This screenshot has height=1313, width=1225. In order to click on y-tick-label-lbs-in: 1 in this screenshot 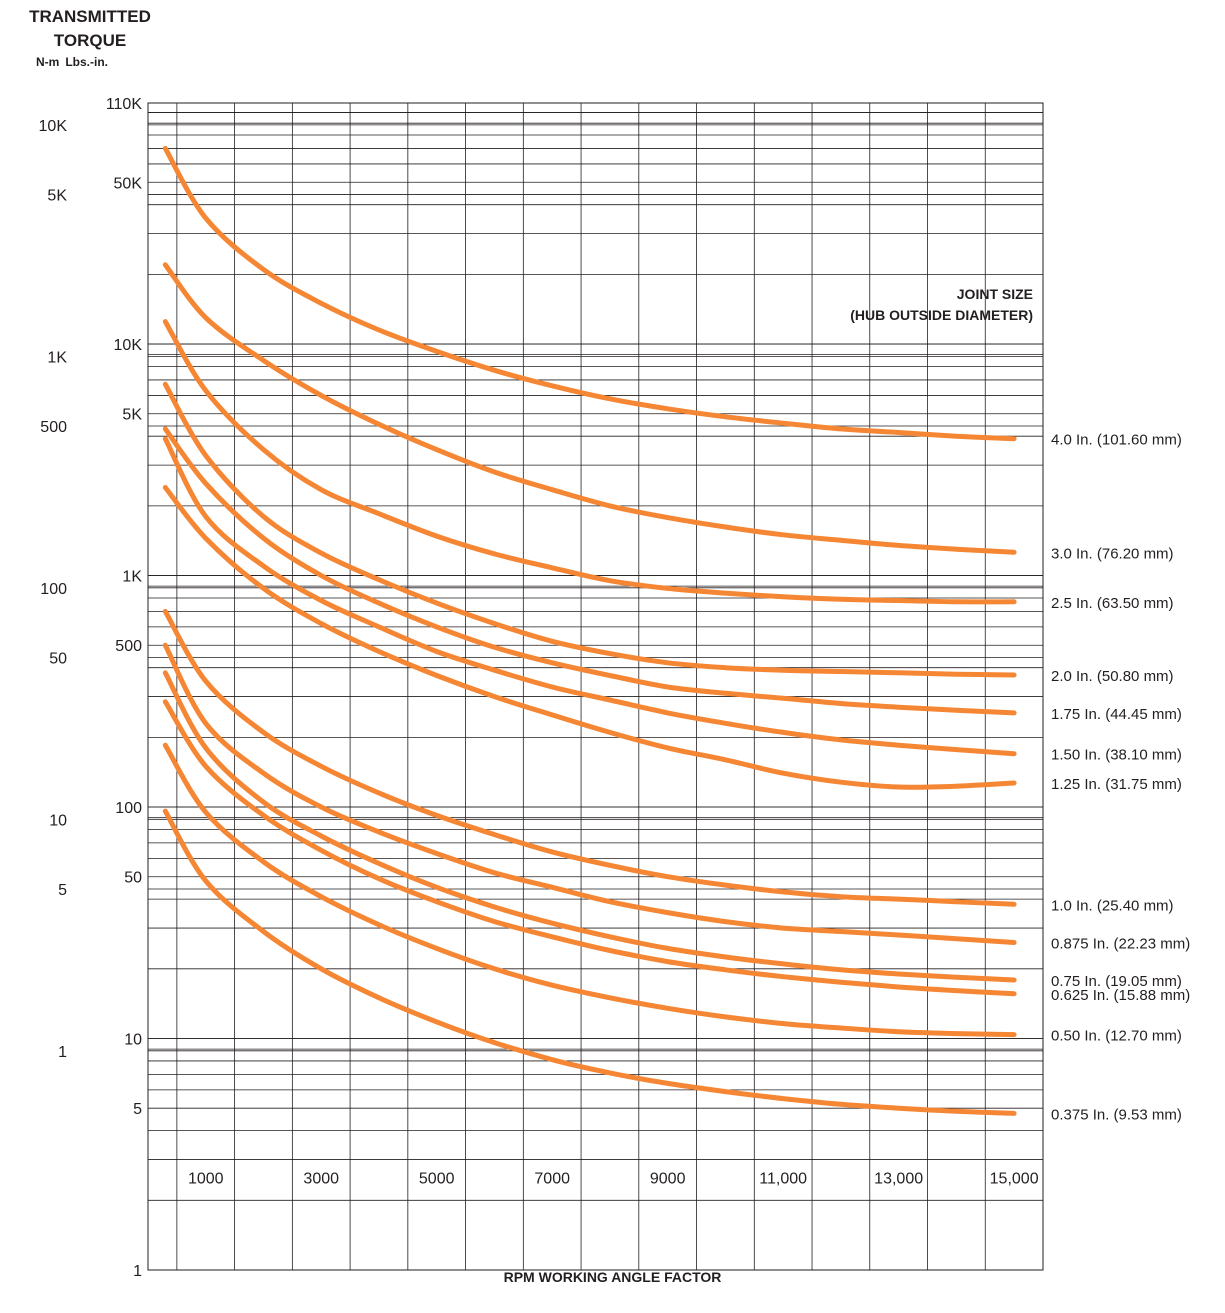, I will do `click(137, 1271)`.